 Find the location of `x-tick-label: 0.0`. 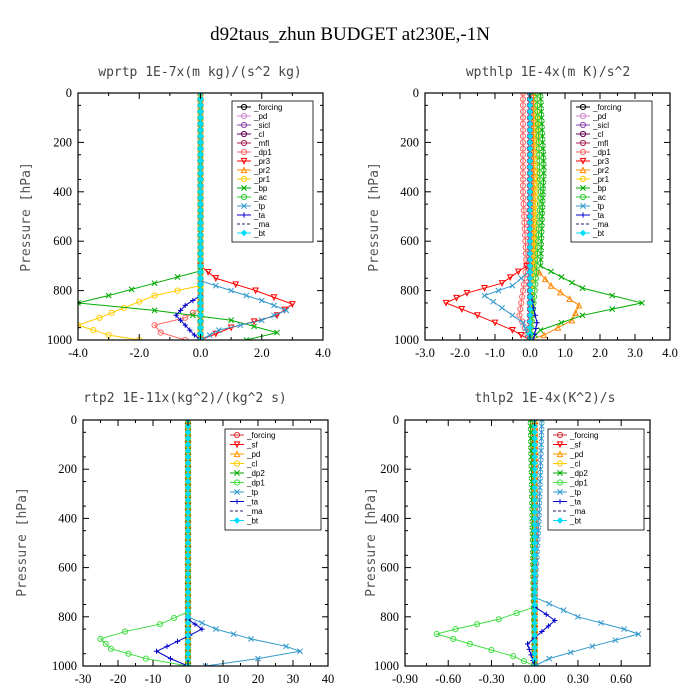

x-tick-label: 0.0 is located at coordinates (201, 353).